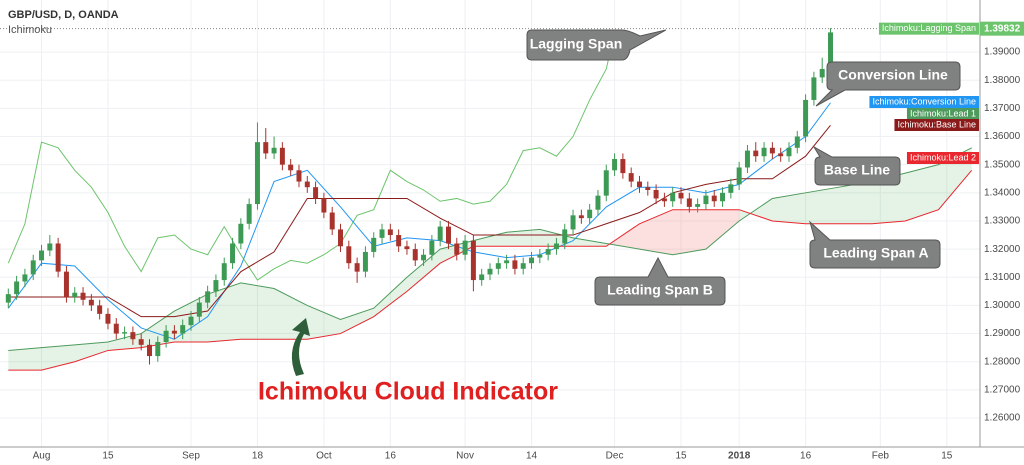 The width and height of the screenshot is (1024, 465). Describe the element at coordinates (324, 456) in the screenshot. I see `x-tick-label: Oct` at that location.